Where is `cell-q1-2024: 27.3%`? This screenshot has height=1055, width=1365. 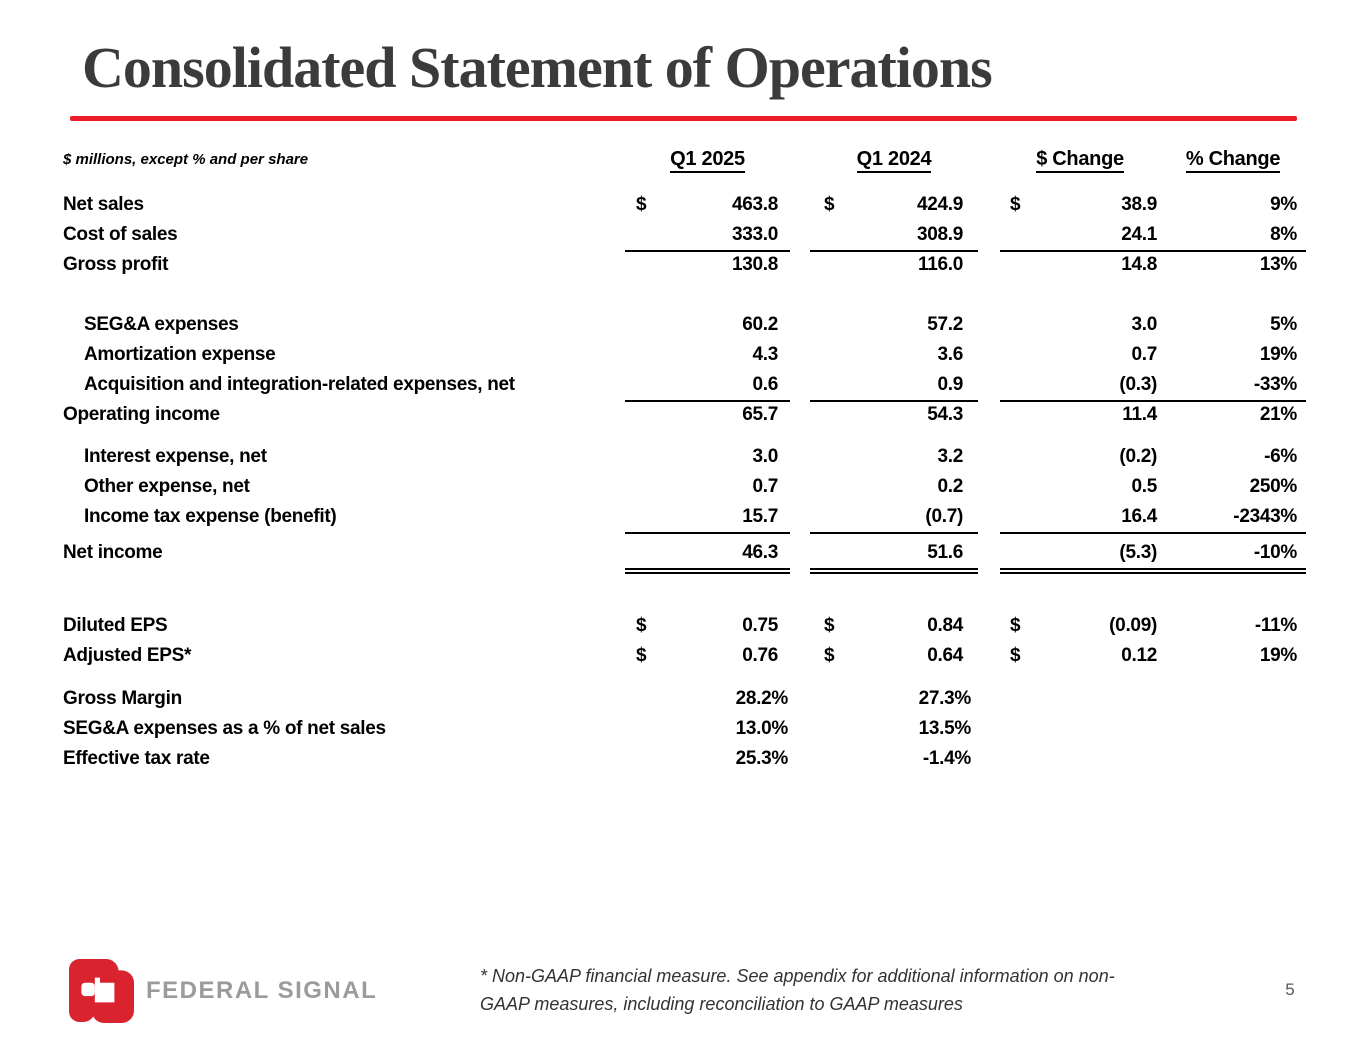 cell-q1-2024: 27.3% is located at coordinates (894, 699).